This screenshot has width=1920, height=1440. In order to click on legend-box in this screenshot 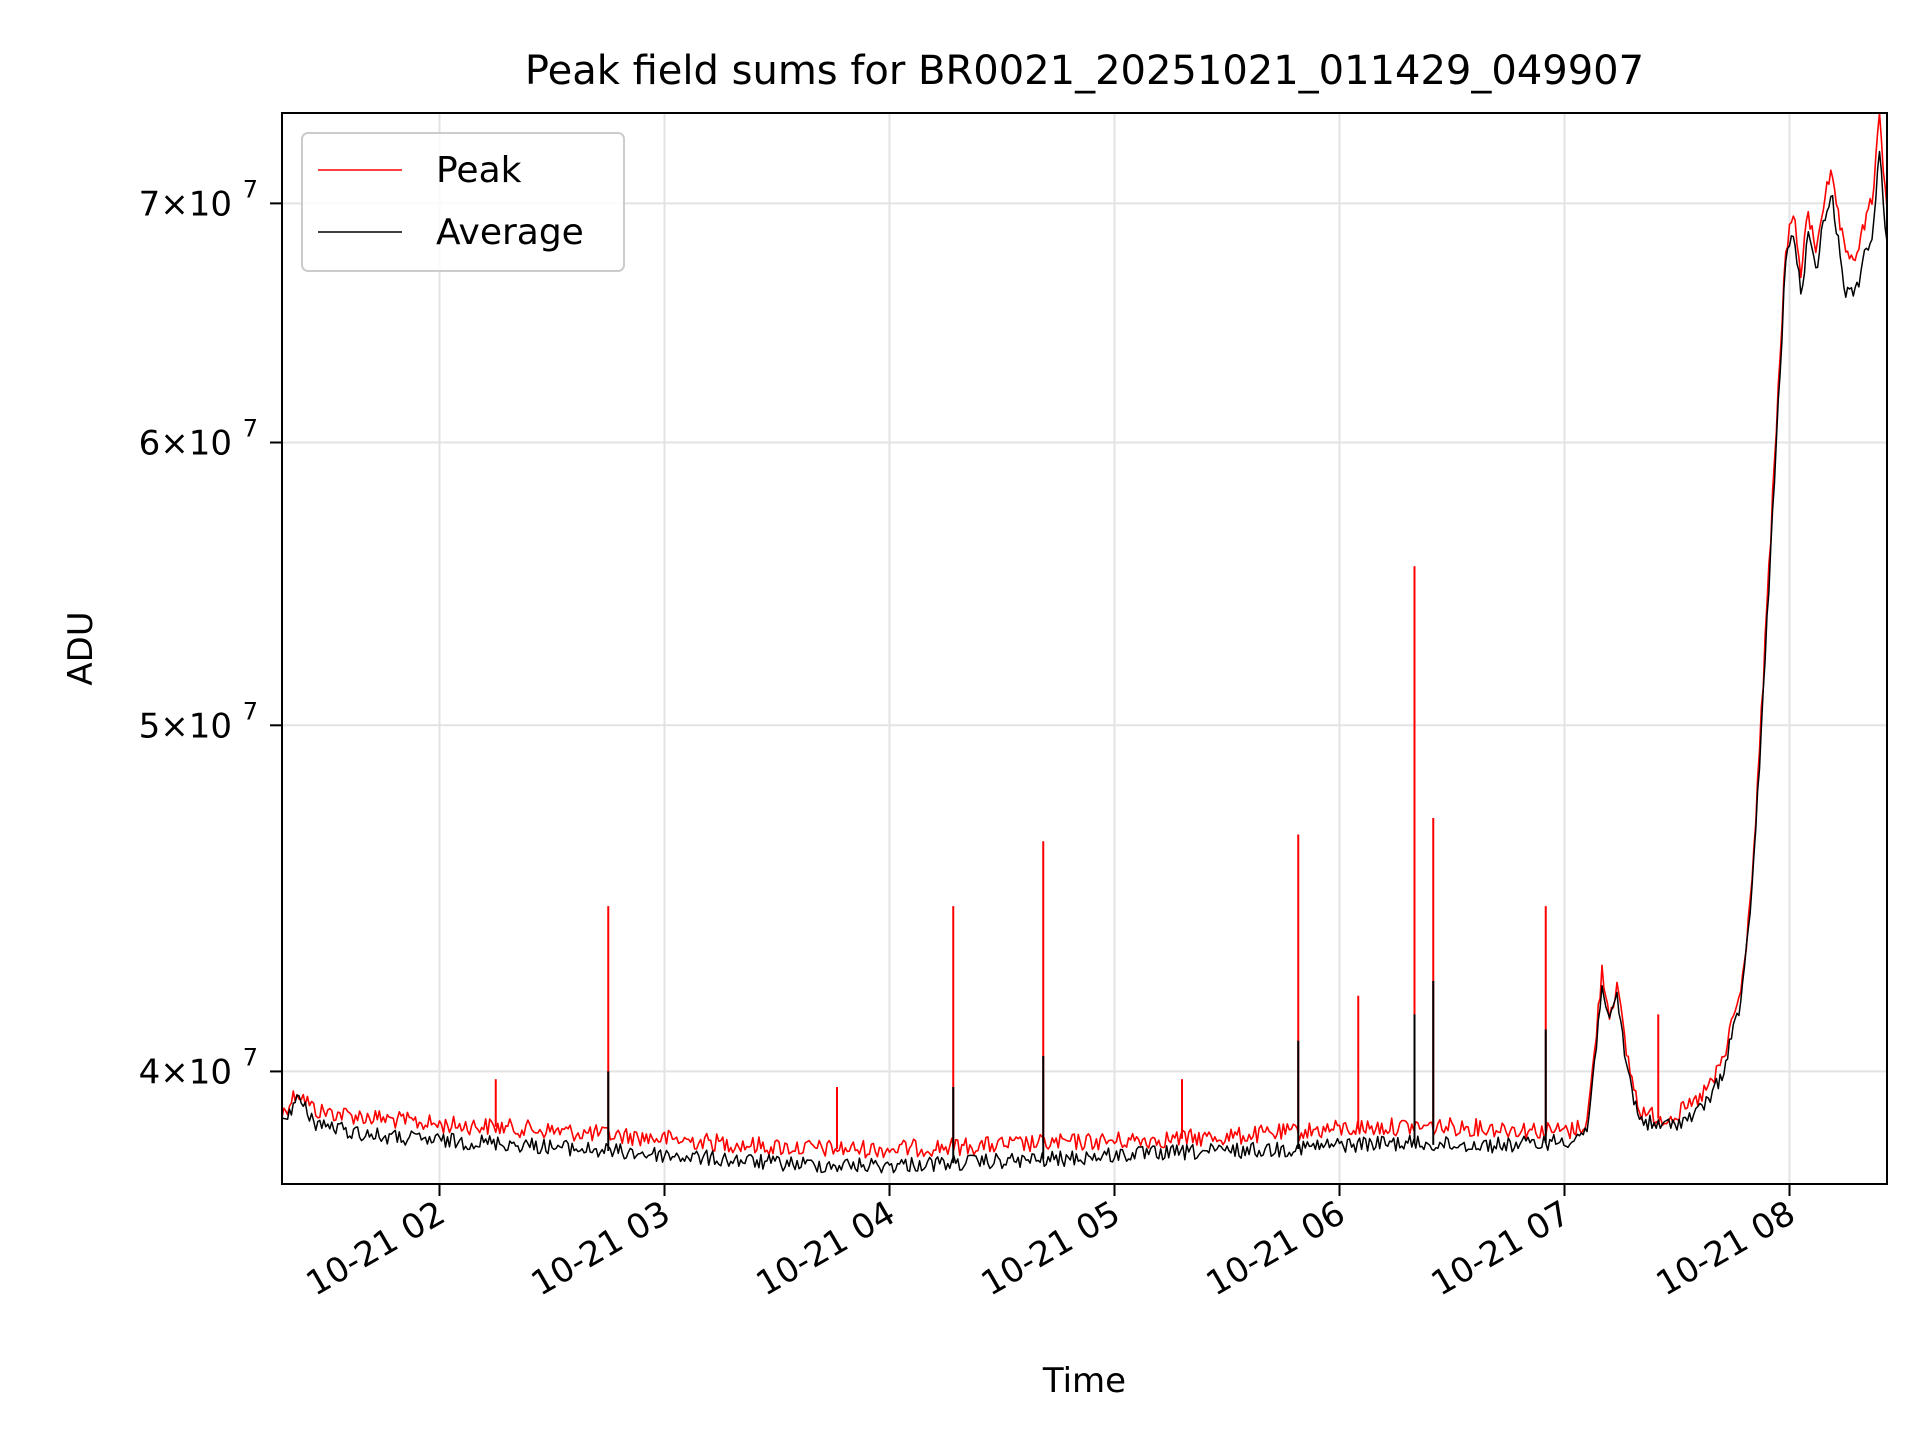, I will do `click(463, 202)`.